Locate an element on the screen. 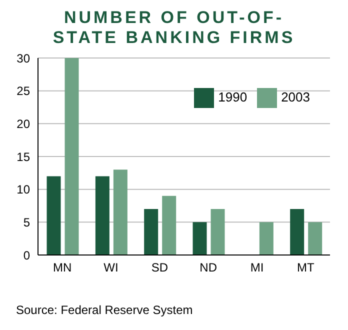 This screenshot has height=330, width=348. y-tick-label: 25 is located at coordinates (23, 91).